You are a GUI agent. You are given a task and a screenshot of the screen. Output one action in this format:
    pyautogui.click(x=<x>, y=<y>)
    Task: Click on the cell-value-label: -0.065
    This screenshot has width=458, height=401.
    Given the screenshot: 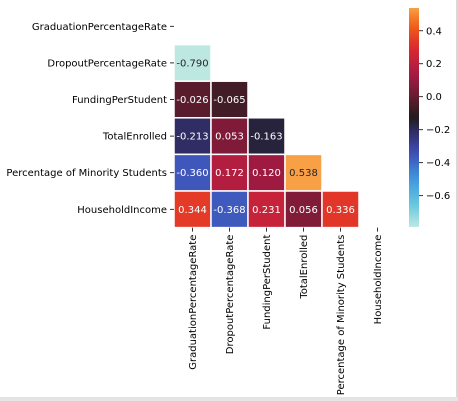 What is the action you would take?
    pyautogui.click(x=229, y=100)
    